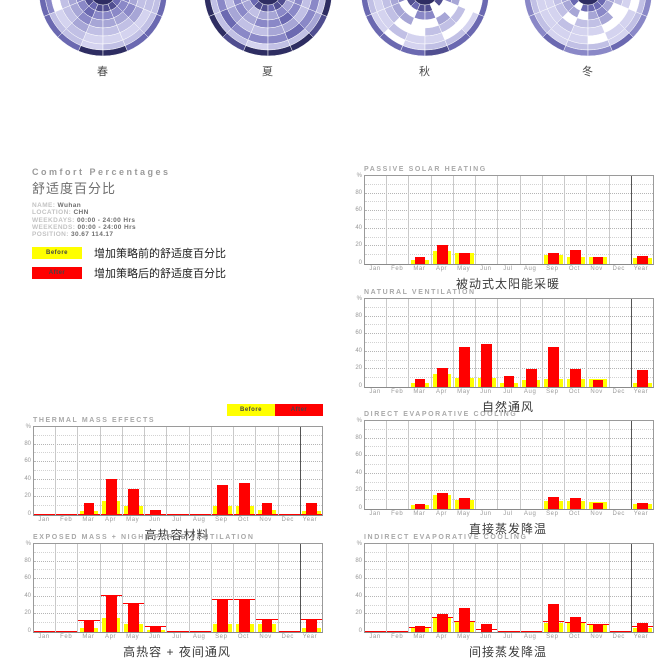 The width and height of the screenshot is (670, 670). What do you see at coordinates (103, 39) in the screenshot?
I see `radial-chart-spring: 春` at bounding box center [103, 39].